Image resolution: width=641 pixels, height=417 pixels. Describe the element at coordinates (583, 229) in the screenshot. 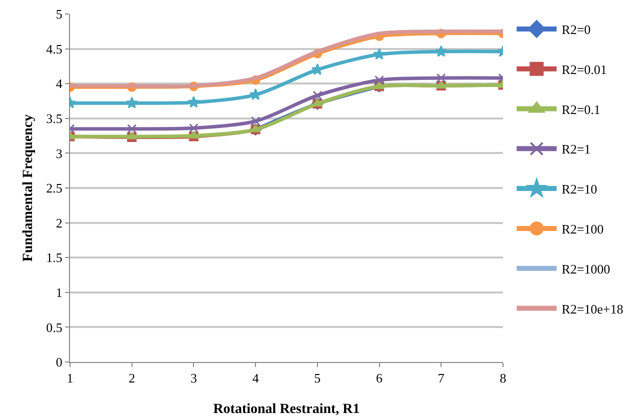

I see `legend-label: R2=100` at that location.